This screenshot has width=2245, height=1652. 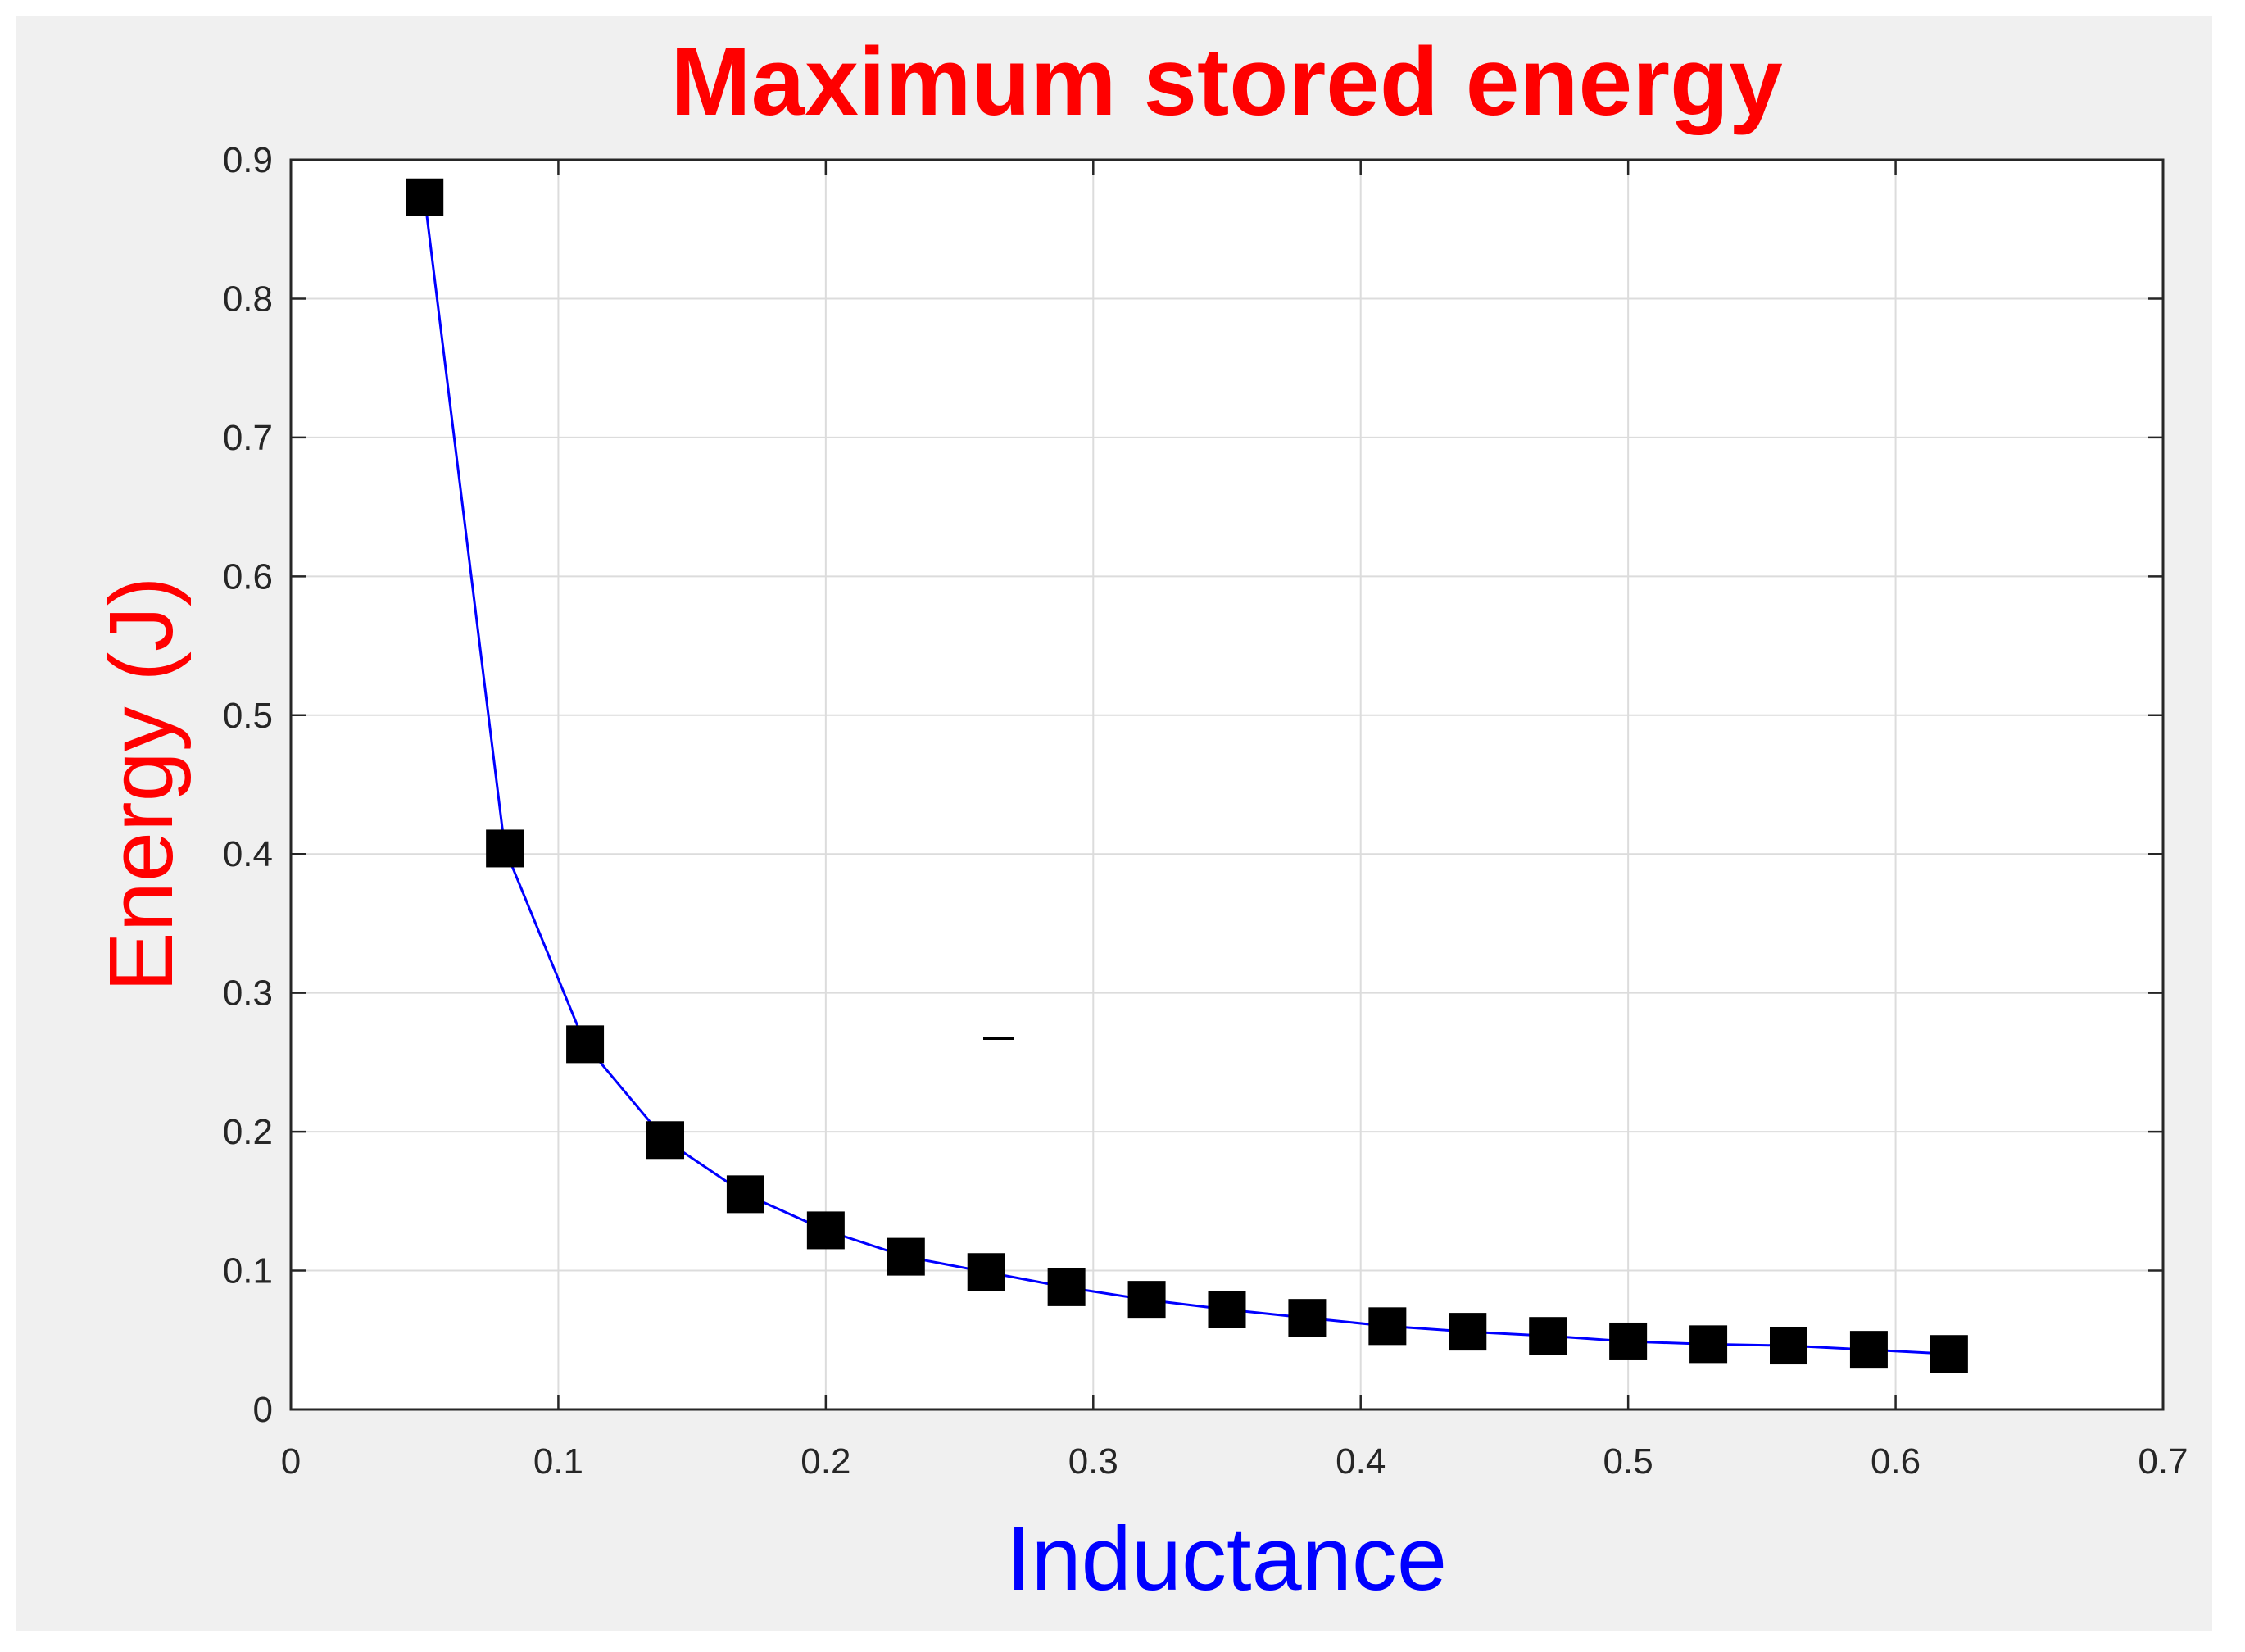 What do you see at coordinates (1093, 1461) in the screenshot?
I see `x-tick-label: 0.3` at bounding box center [1093, 1461].